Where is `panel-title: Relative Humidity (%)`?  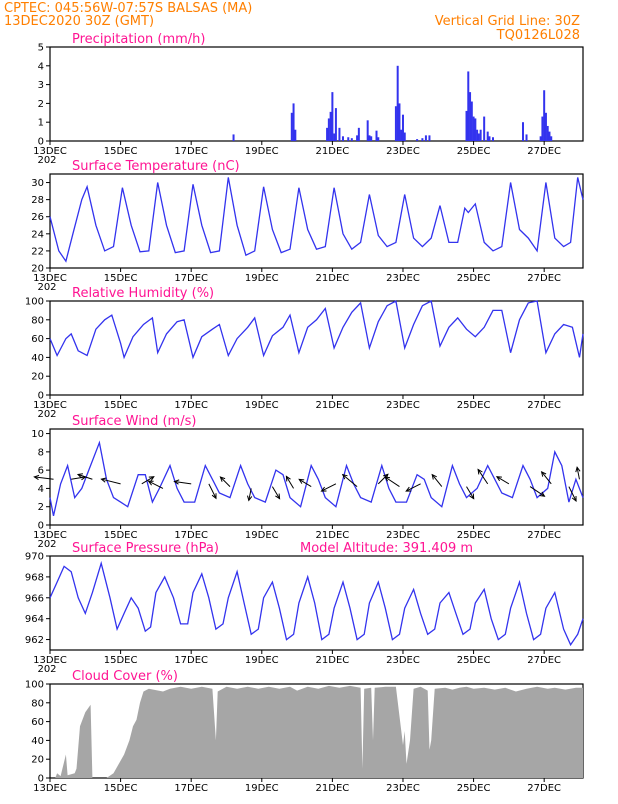 panel-title: Relative Humidity (%) is located at coordinates (143, 293).